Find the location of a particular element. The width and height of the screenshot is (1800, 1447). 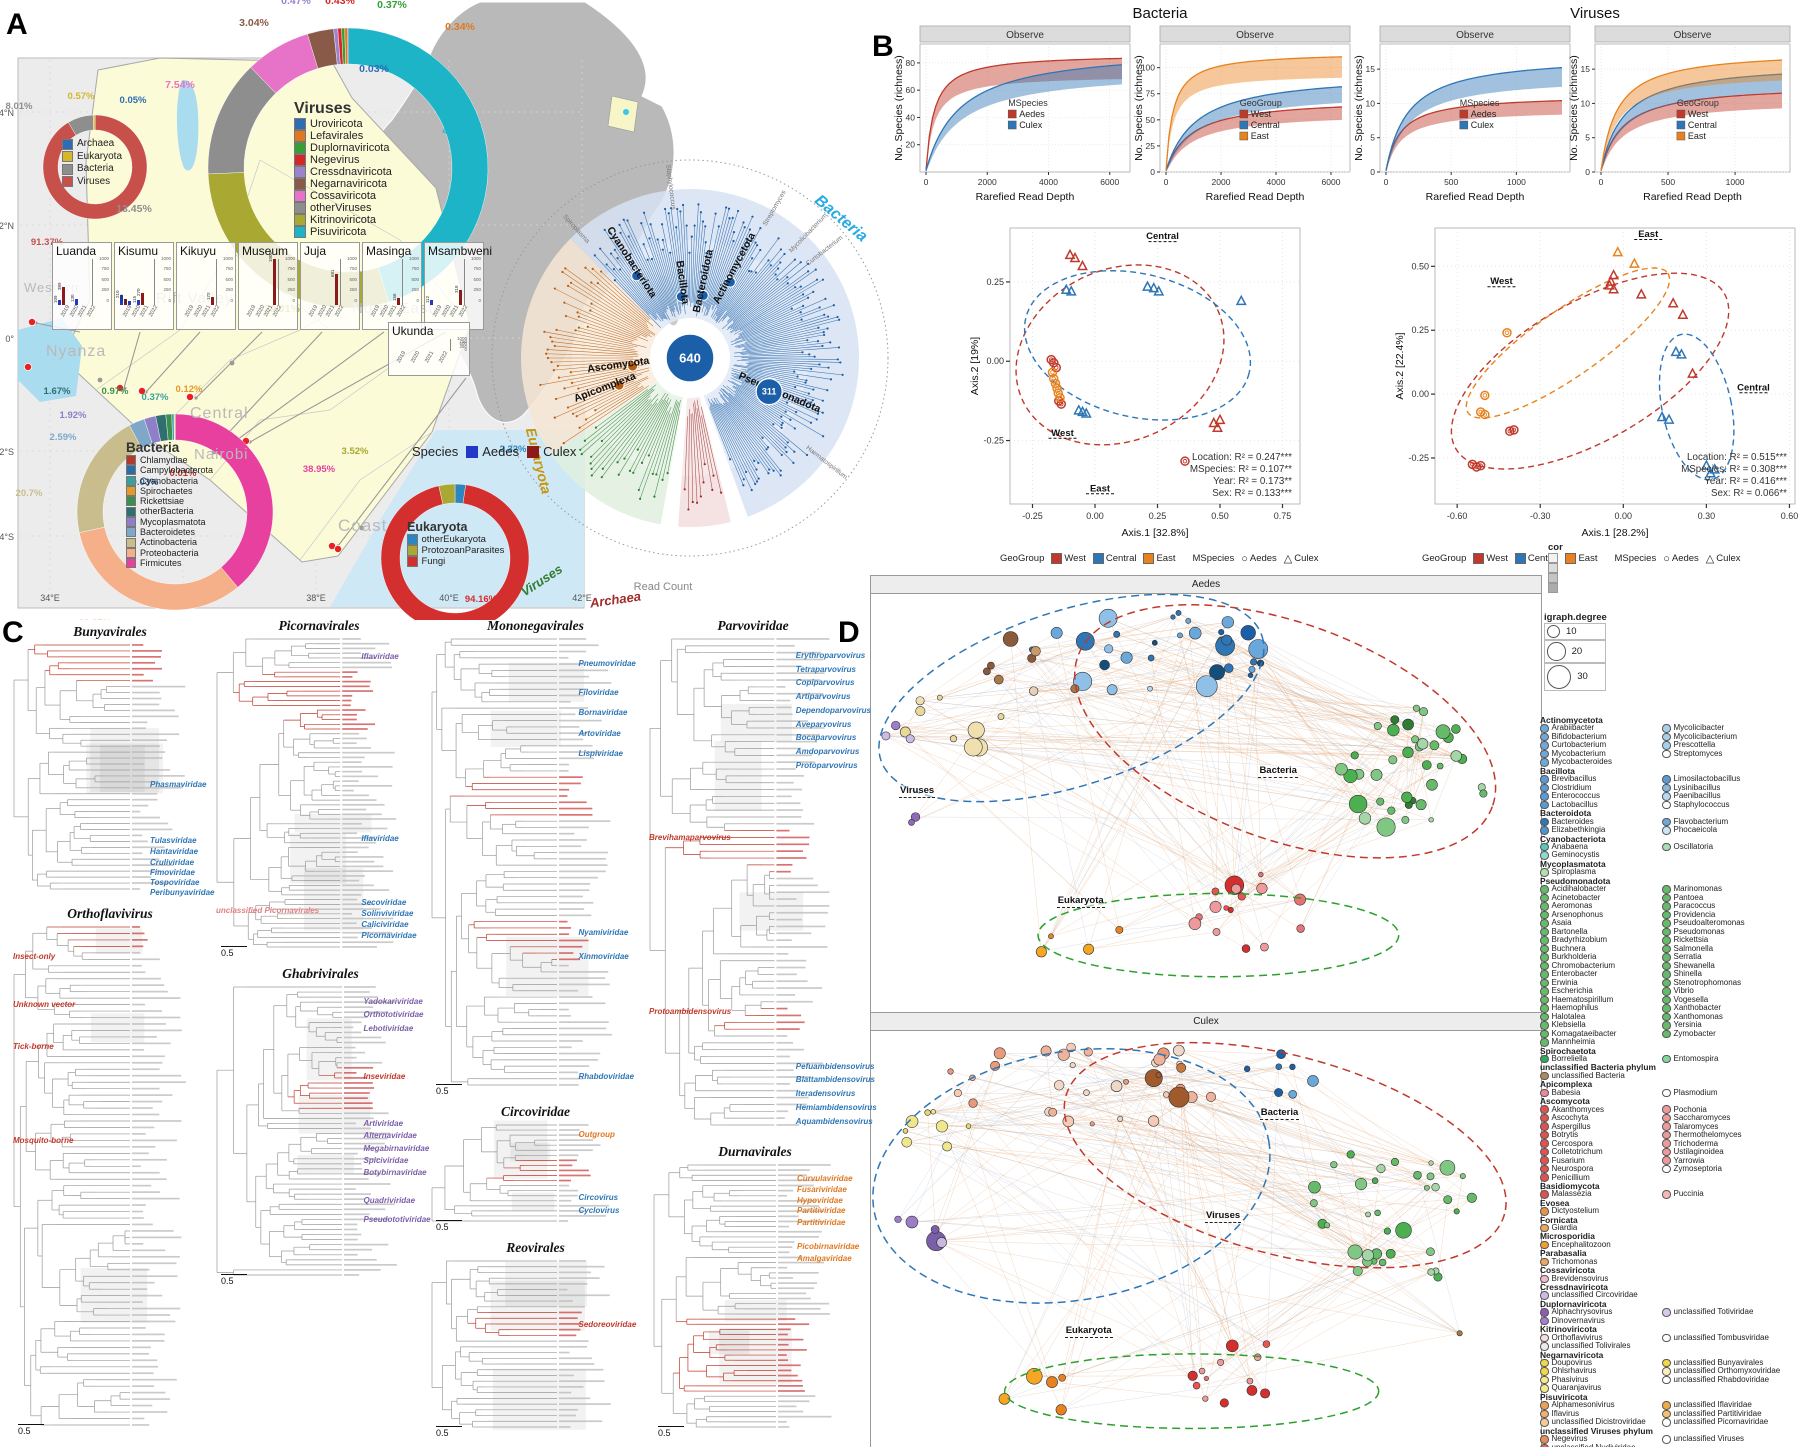

collection-site-dot is located at coordinates (338, 549).